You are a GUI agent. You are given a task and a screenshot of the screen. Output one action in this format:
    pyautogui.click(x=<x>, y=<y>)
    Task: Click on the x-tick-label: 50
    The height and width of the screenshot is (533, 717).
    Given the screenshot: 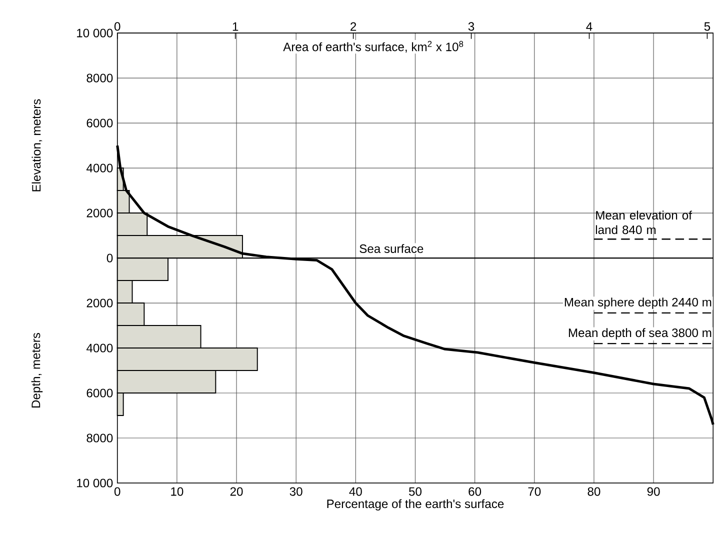 What is the action you would take?
    pyautogui.click(x=415, y=491)
    